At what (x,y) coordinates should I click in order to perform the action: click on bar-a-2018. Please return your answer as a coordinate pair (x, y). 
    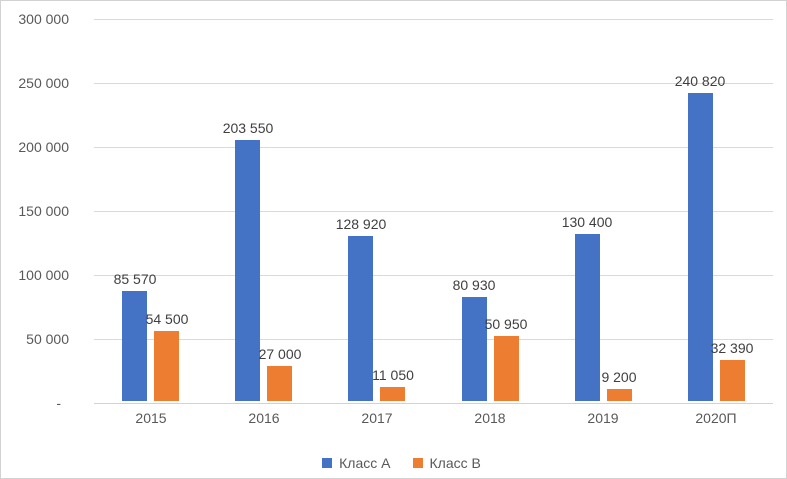
    Looking at the image, I should click on (474, 349).